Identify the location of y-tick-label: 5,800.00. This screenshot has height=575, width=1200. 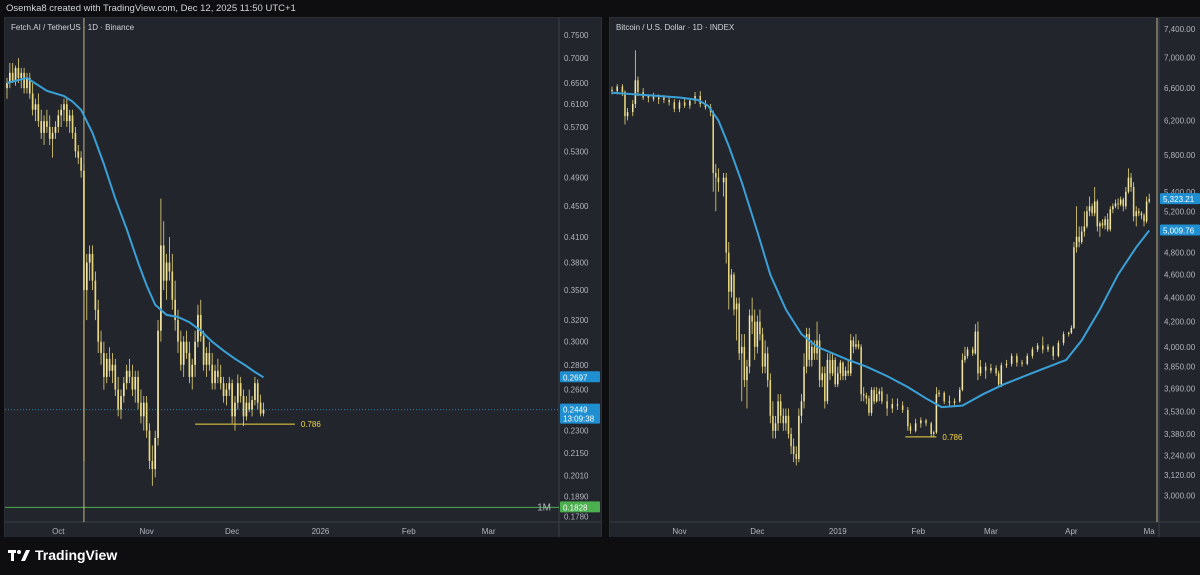
(1180, 155).